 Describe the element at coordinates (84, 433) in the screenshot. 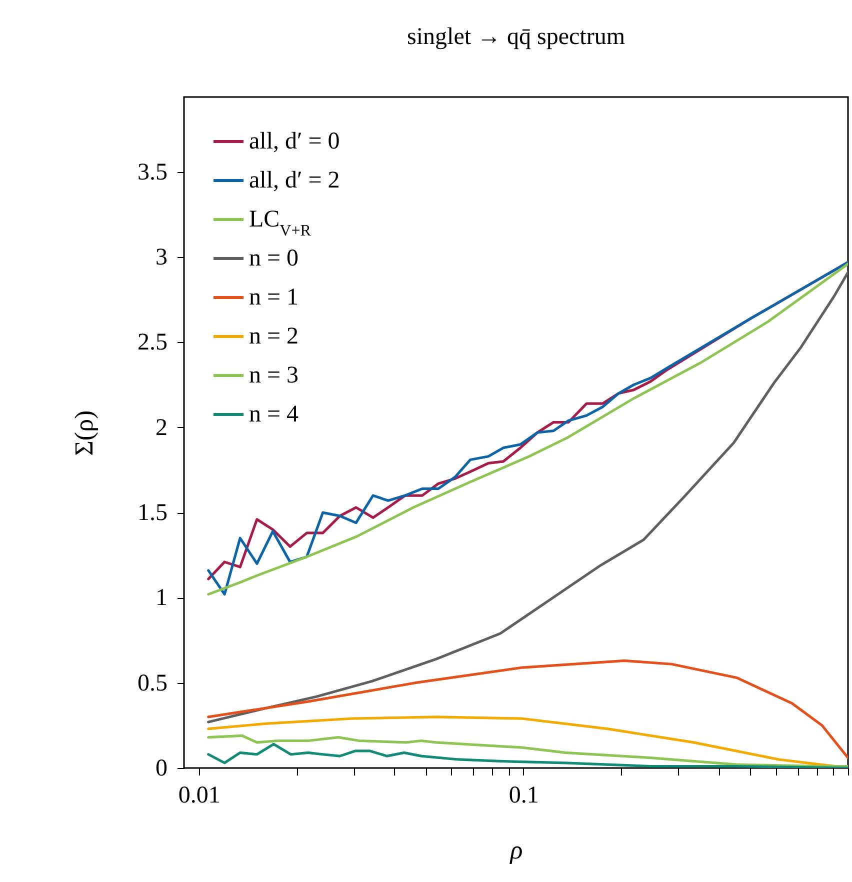

I see `y-axis-title: Σ(ρ)` at that location.